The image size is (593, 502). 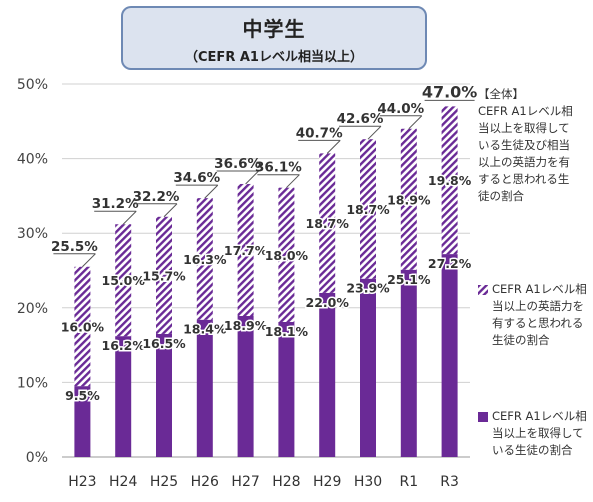 I want to click on solid-value-label: 18.1%, so click(x=287, y=331).